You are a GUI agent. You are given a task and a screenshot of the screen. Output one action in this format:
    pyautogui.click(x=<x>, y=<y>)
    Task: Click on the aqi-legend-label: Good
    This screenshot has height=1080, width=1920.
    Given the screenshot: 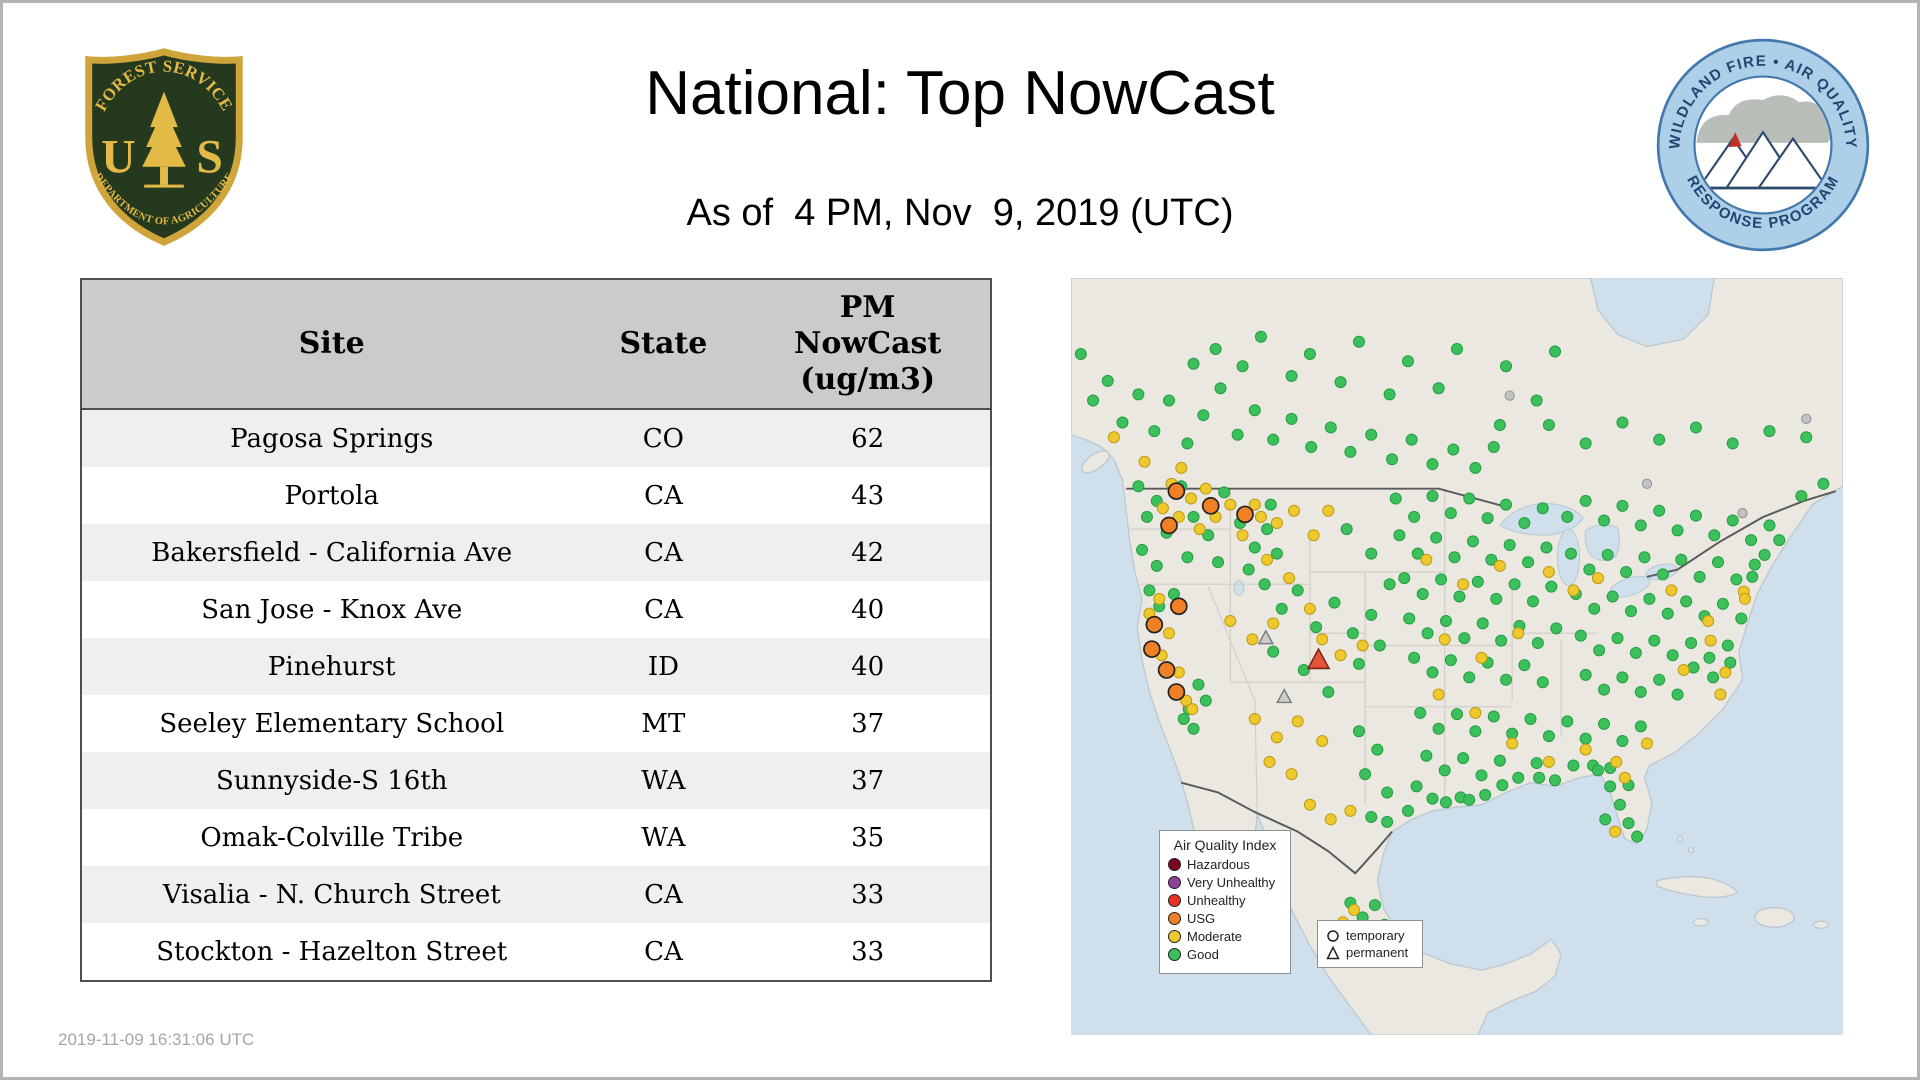 What is the action you would take?
    pyautogui.click(x=1203, y=954)
    